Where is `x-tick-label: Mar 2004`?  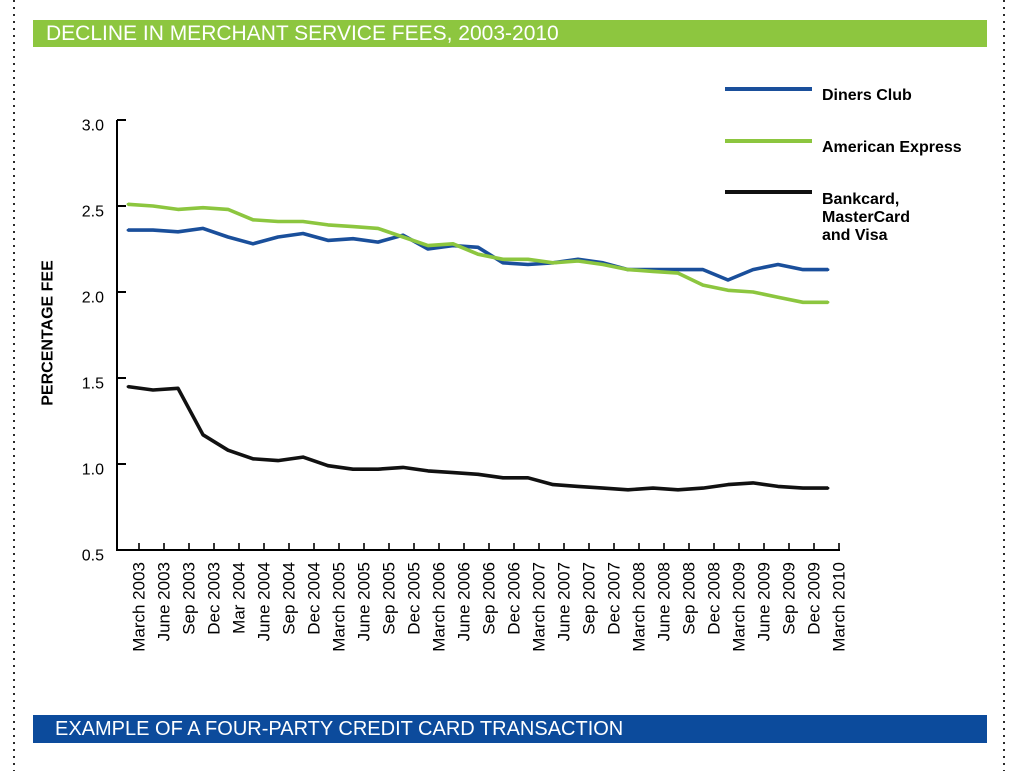
x-tick-label: Mar 2004 is located at coordinates (239, 598).